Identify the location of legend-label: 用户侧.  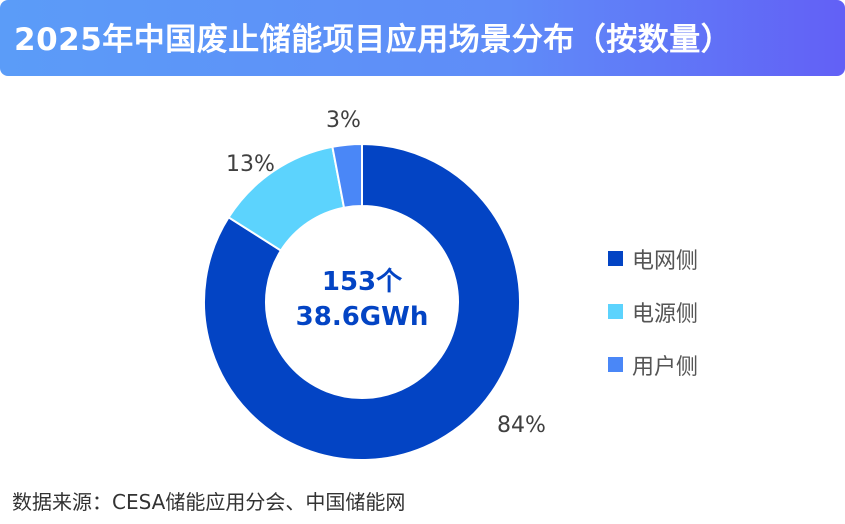
(665, 367).